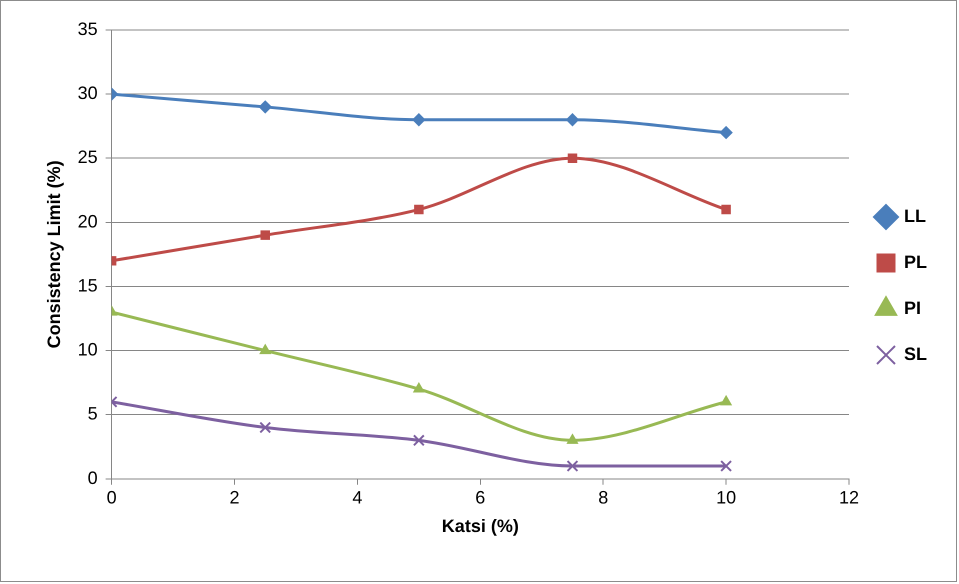  I want to click on x-tick-label: 8, so click(603, 498).